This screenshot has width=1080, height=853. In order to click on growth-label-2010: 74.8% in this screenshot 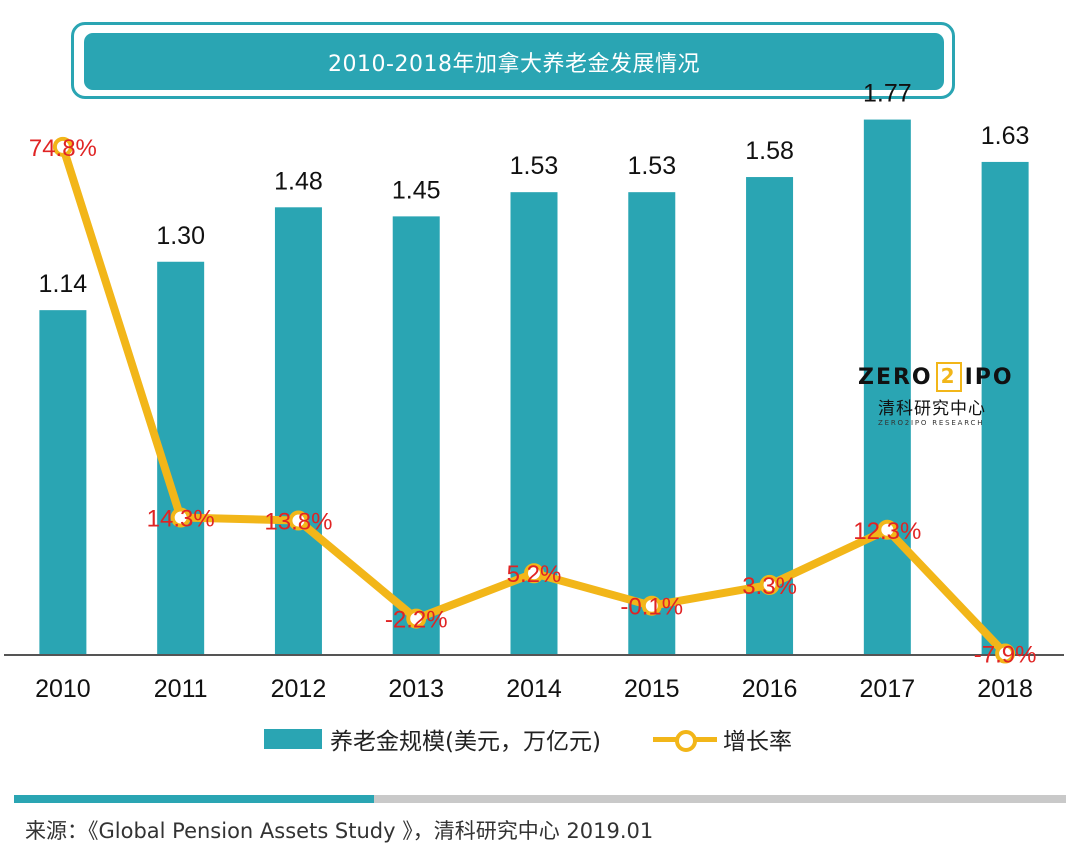, I will do `click(63, 148)`.